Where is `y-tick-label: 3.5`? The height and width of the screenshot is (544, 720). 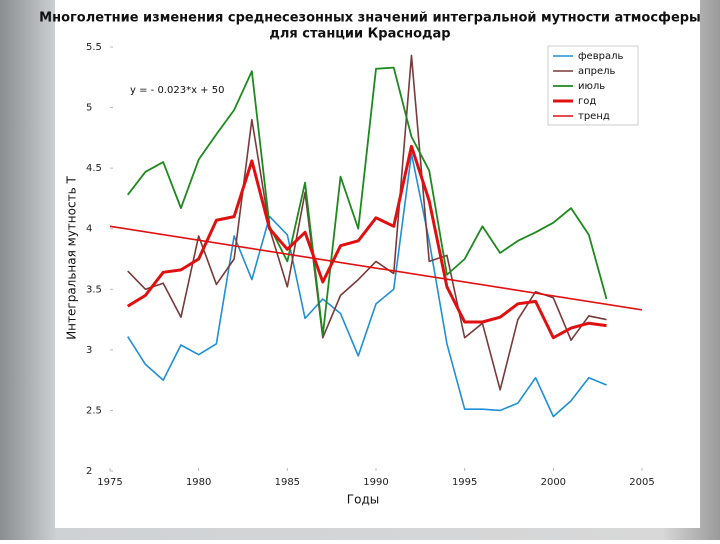 y-tick-label: 3.5 is located at coordinates (94, 289).